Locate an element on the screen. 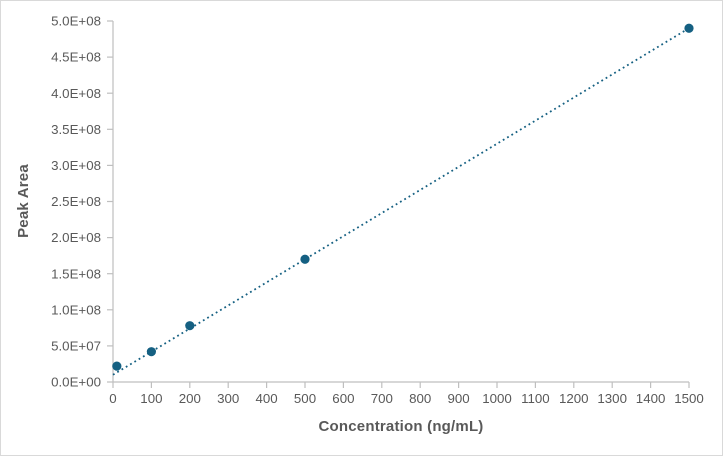  y-axis-tick-label: 3.5E+08 is located at coordinates (76, 129).